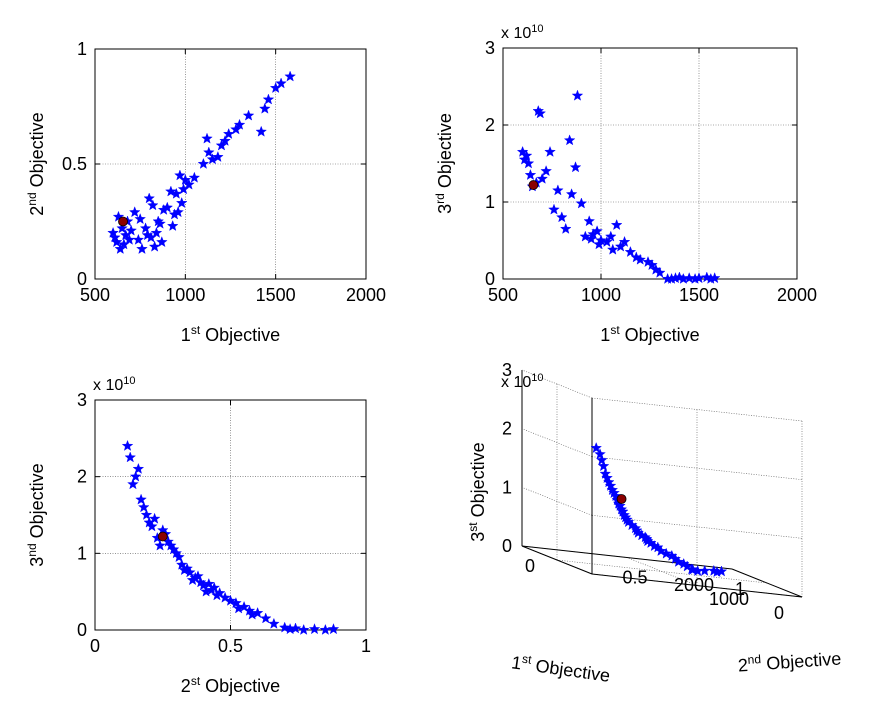 The width and height of the screenshot is (869, 704). I want to click on z-tick-label: 1, so click(507, 487).